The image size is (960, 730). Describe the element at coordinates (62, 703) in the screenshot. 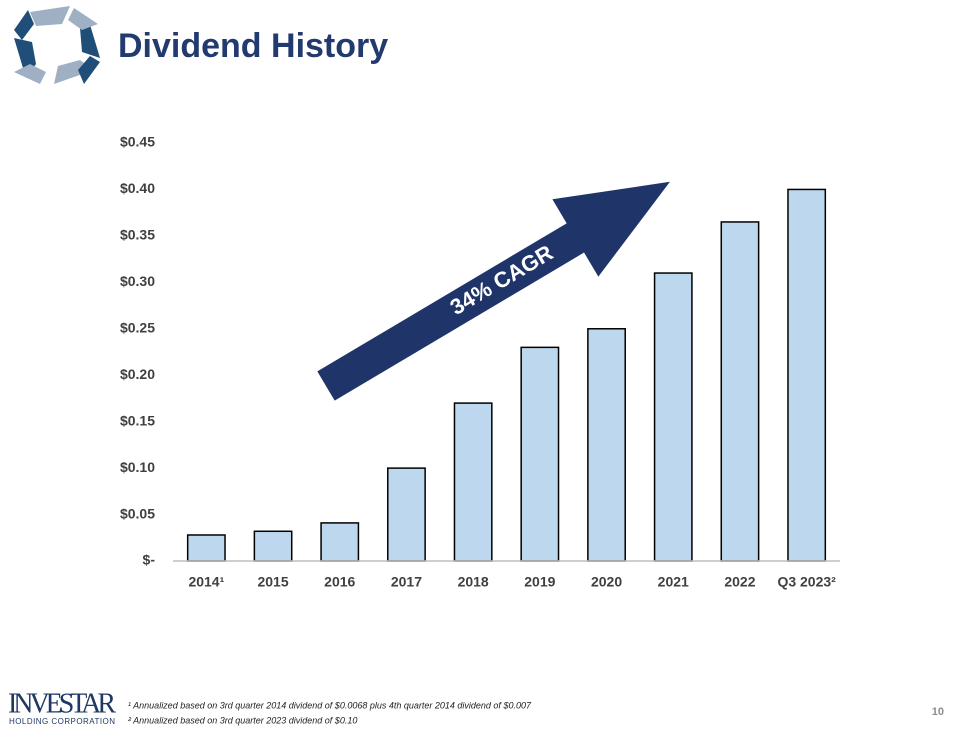

I see `logo-text: INVESTAR` at that location.